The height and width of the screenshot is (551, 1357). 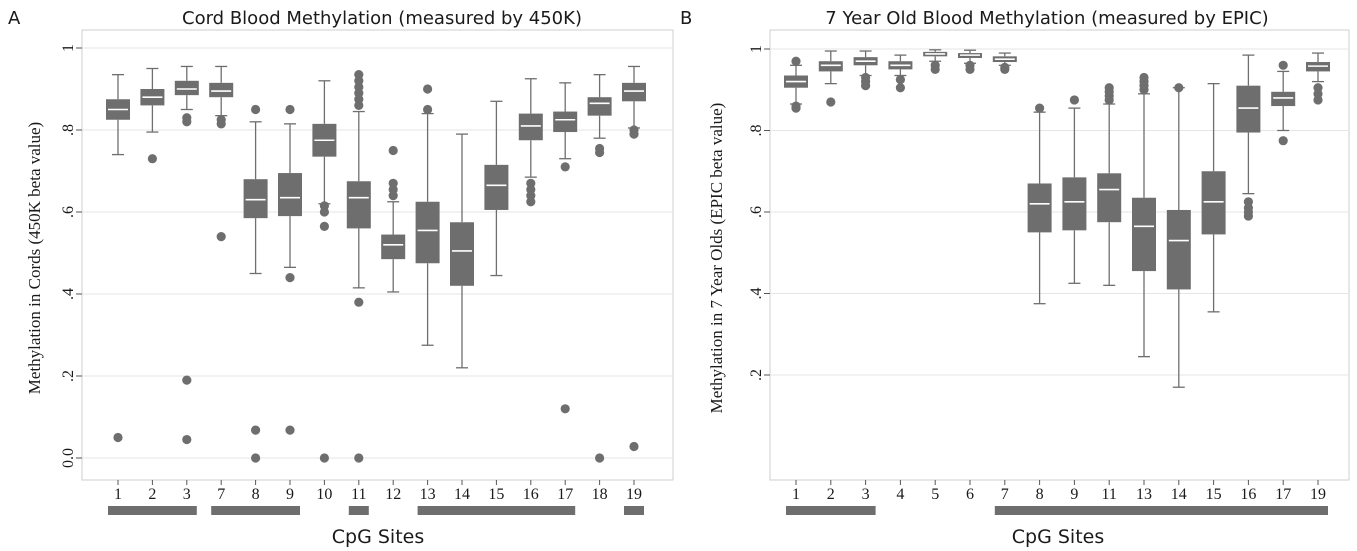 What do you see at coordinates (1074, 494) in the screenshot?
I see `panel-b-x-category-label: 9` at bounding box center [1074, 494].